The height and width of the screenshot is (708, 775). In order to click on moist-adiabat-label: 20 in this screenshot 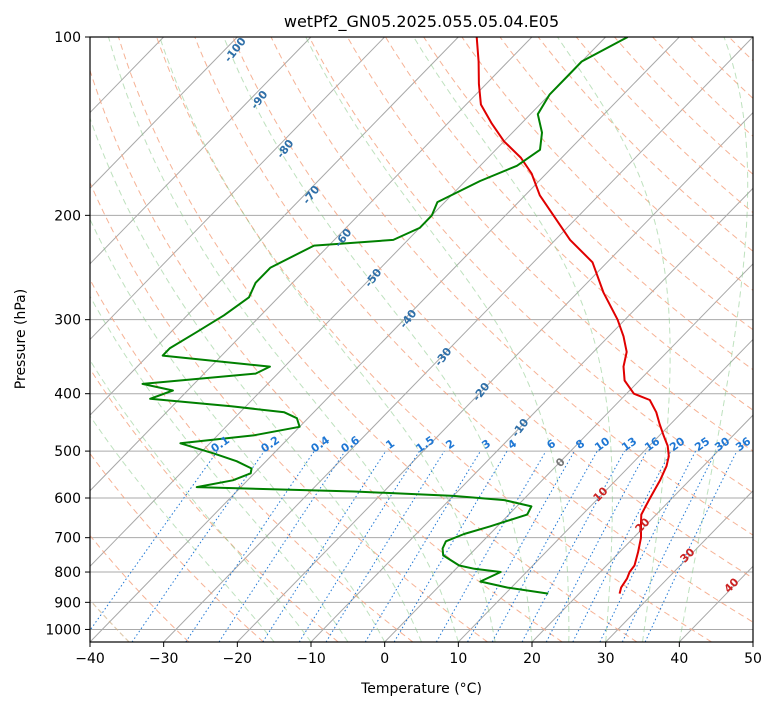, I will do `click(643, 525)`.